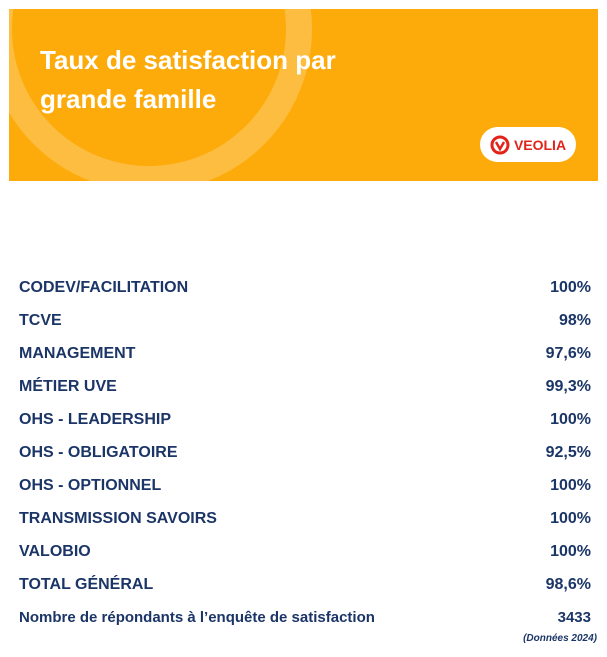 The height and width of the screenshot is (657, 607). What do you see at coordinates (40, 320) in the screenshot?
I see `row-label: TCVE` at bounding box center [40, 320].